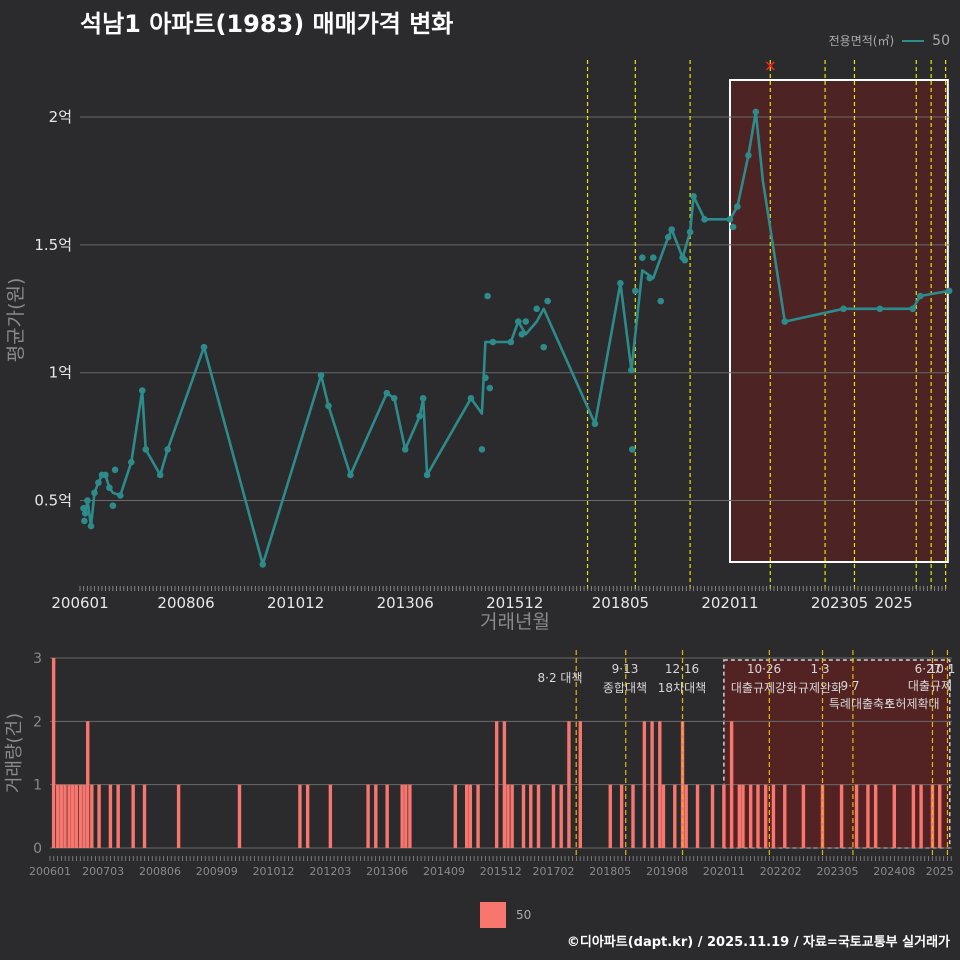  I want to click on x-tick-label: 201012, so click(295, 603).